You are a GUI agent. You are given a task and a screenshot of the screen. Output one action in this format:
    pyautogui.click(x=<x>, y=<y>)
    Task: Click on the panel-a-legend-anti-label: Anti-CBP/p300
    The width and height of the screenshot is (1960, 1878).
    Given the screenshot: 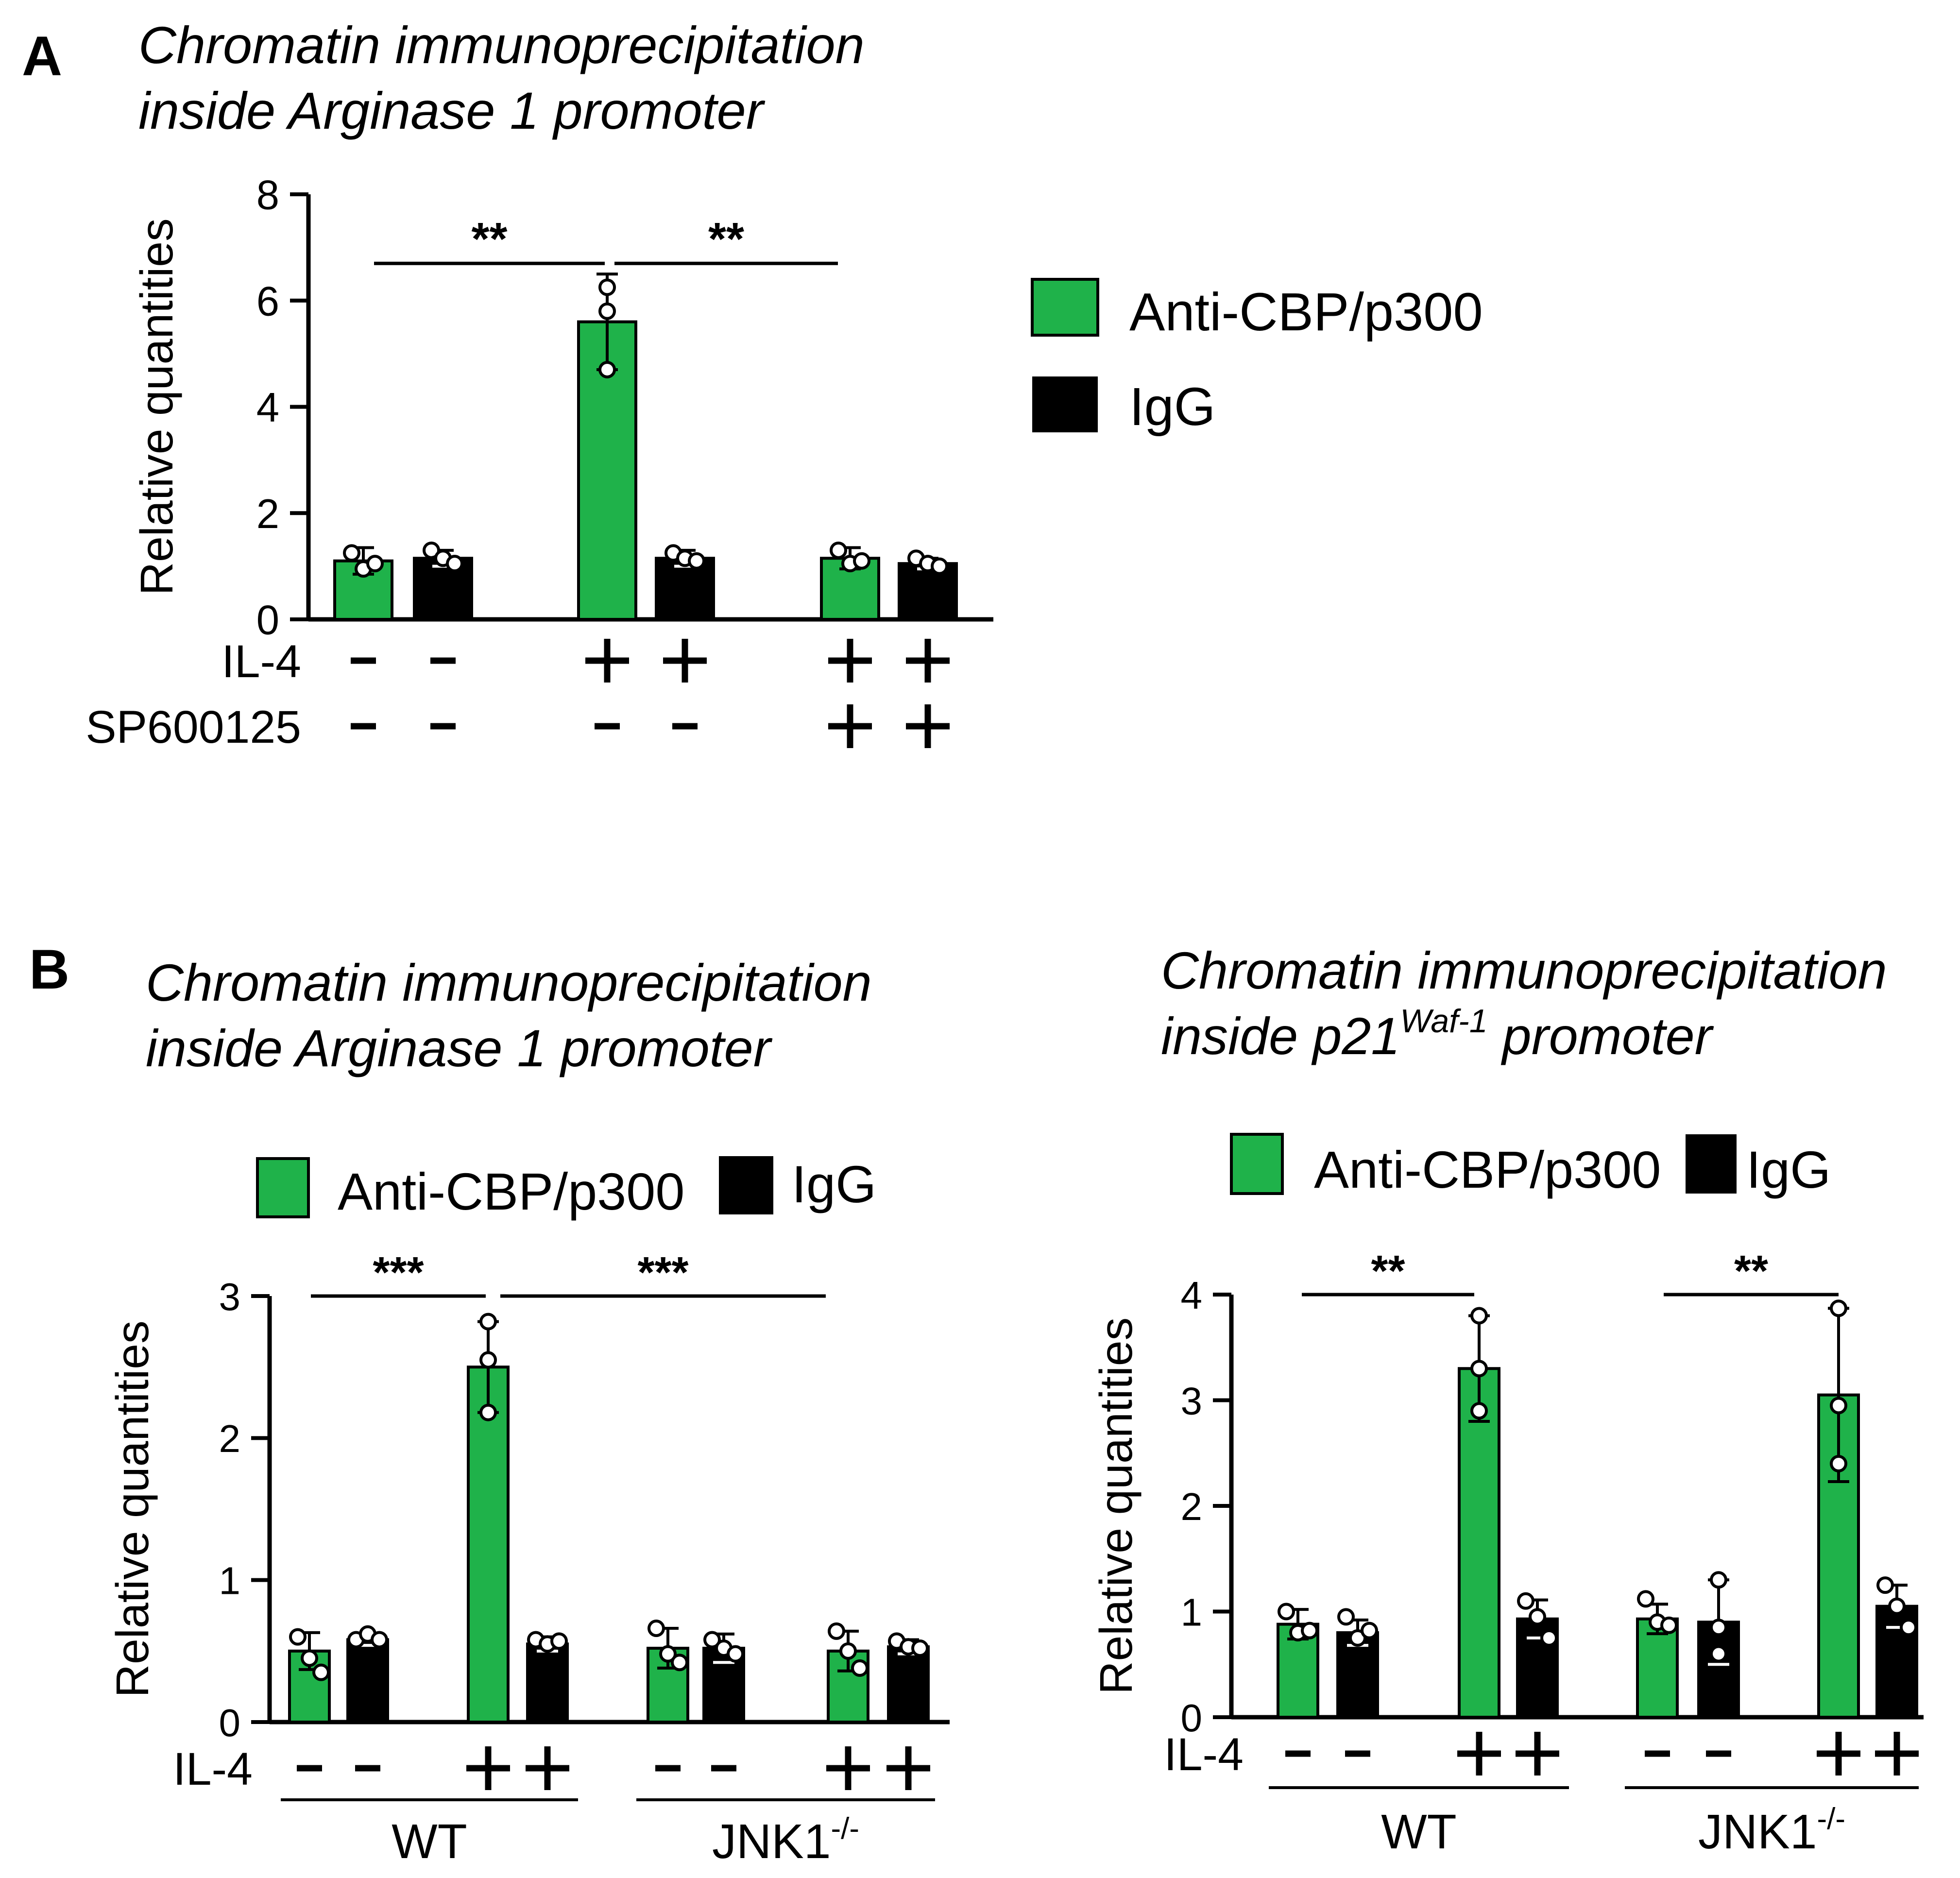 What is the action you would take?
    pyautogui.click(x=1306, y=312)
    